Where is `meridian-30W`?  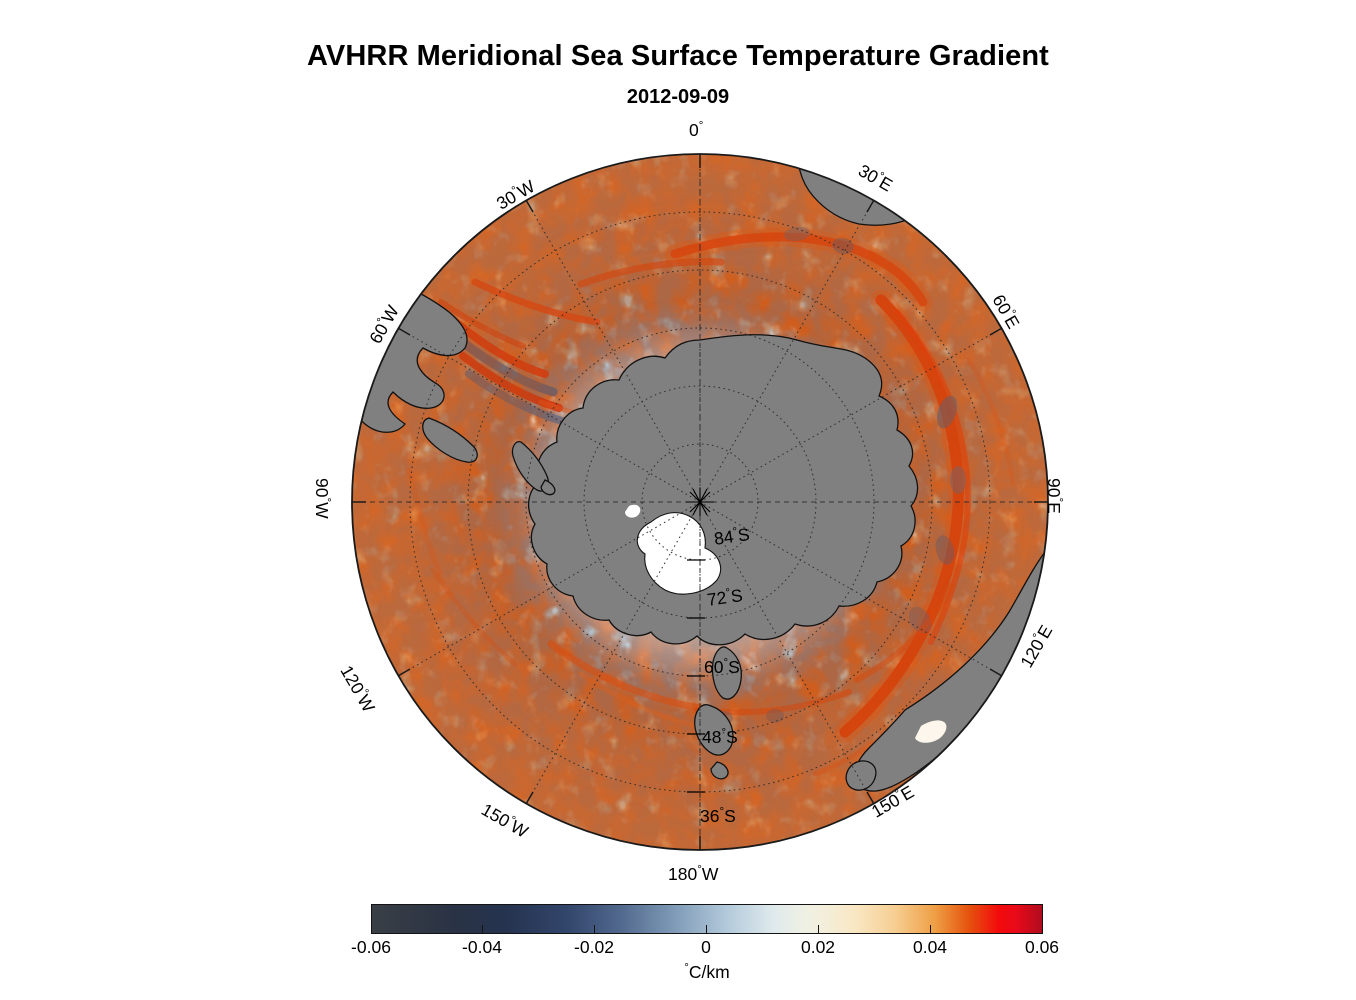
meridian-30W is located at coordinates (613, 351).